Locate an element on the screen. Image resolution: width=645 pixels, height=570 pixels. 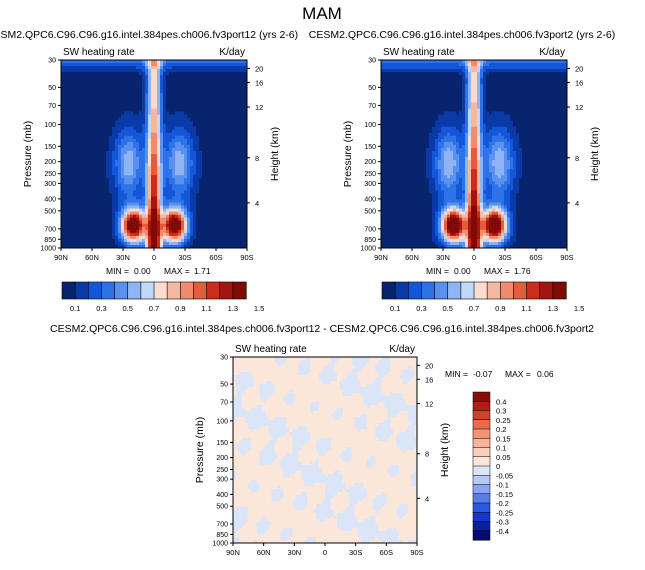
y-tick-label: 70 is located at coordinates (224, 402).